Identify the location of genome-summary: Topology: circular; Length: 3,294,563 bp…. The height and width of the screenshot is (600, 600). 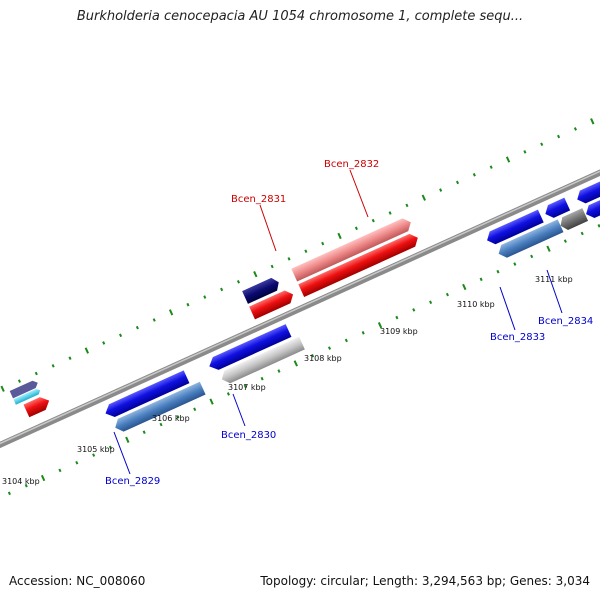
(425, 581).